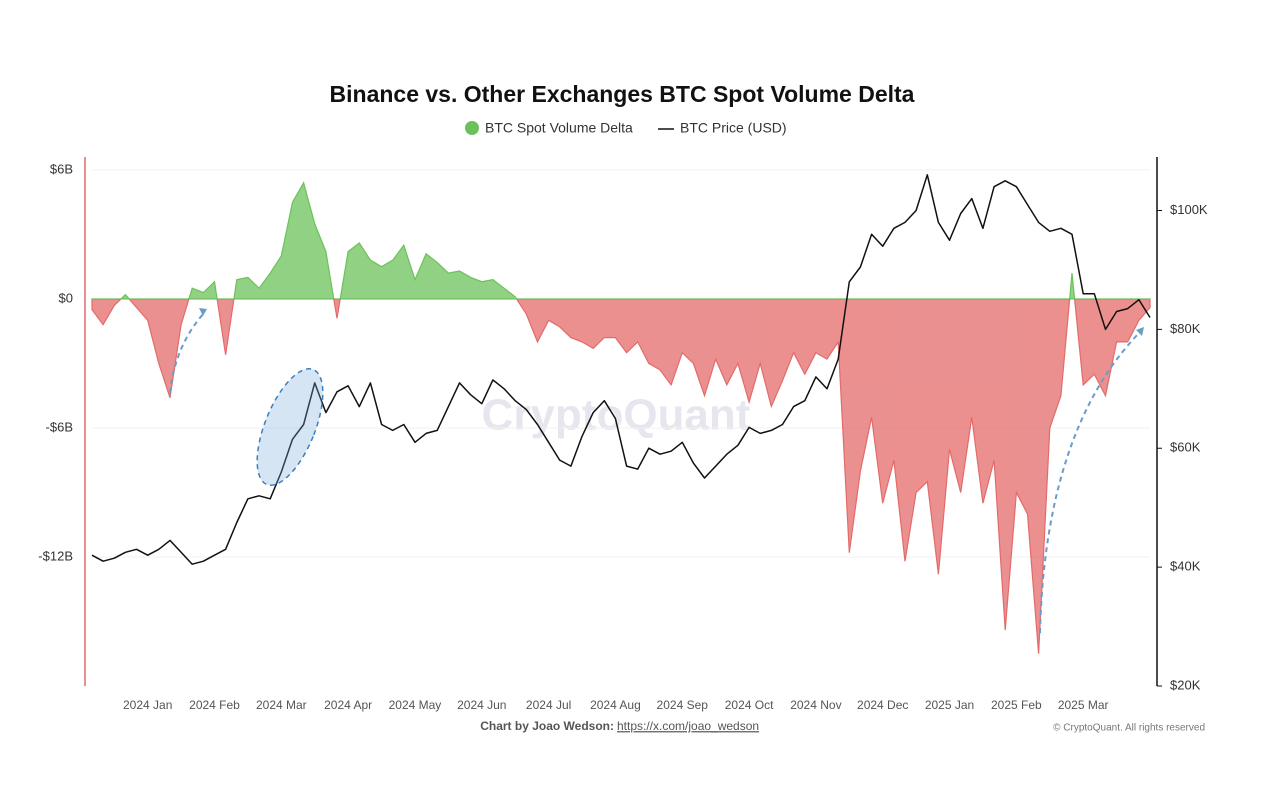 The height and width of the screenshot is (793, 1280). I want to click on legend-label: BTC Price (USD), so click(733, 128).